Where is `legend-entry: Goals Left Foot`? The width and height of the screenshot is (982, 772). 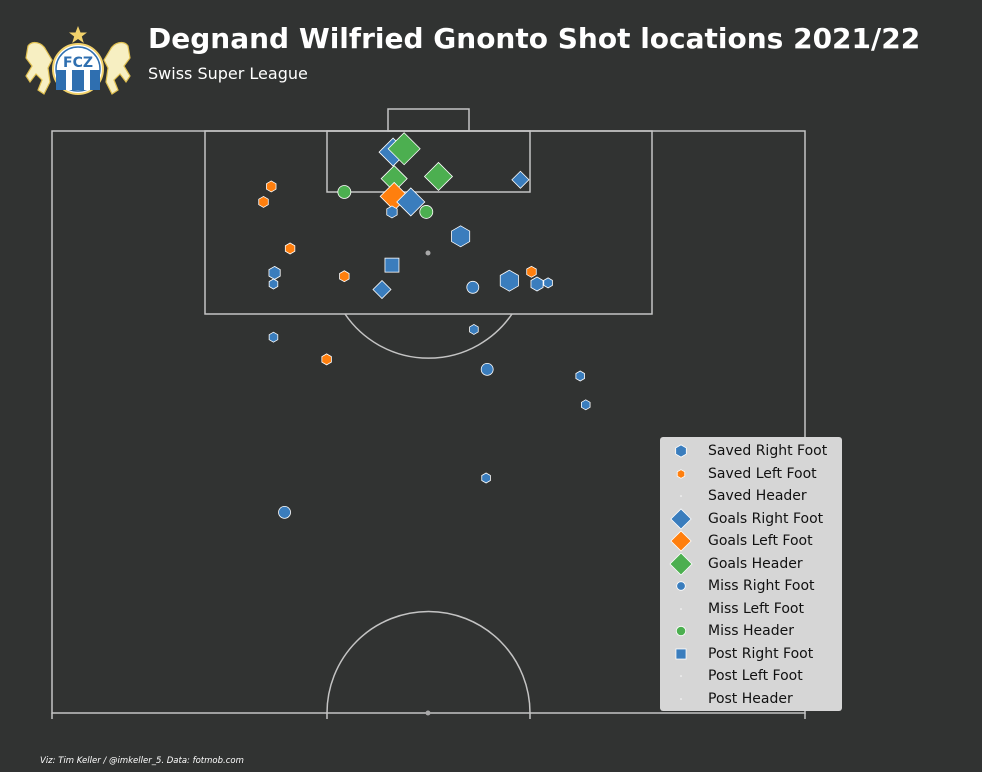 legend-entry: Goals Left Foot is located at coordinates (751, 541).